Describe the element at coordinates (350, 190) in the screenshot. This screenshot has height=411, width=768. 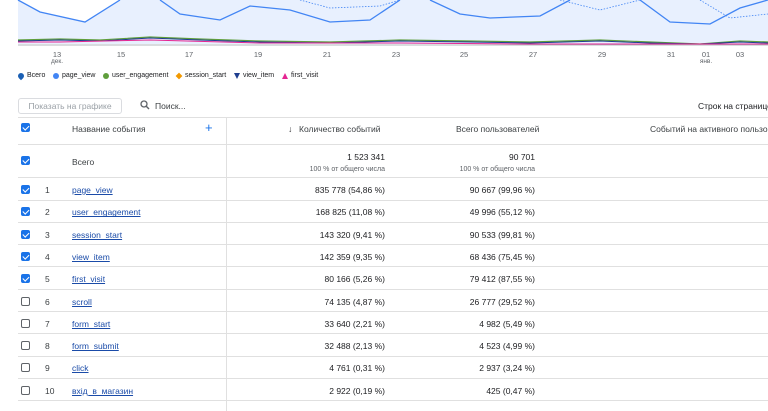
I see `row-events: 835 778 (54,86 %)` at that location.